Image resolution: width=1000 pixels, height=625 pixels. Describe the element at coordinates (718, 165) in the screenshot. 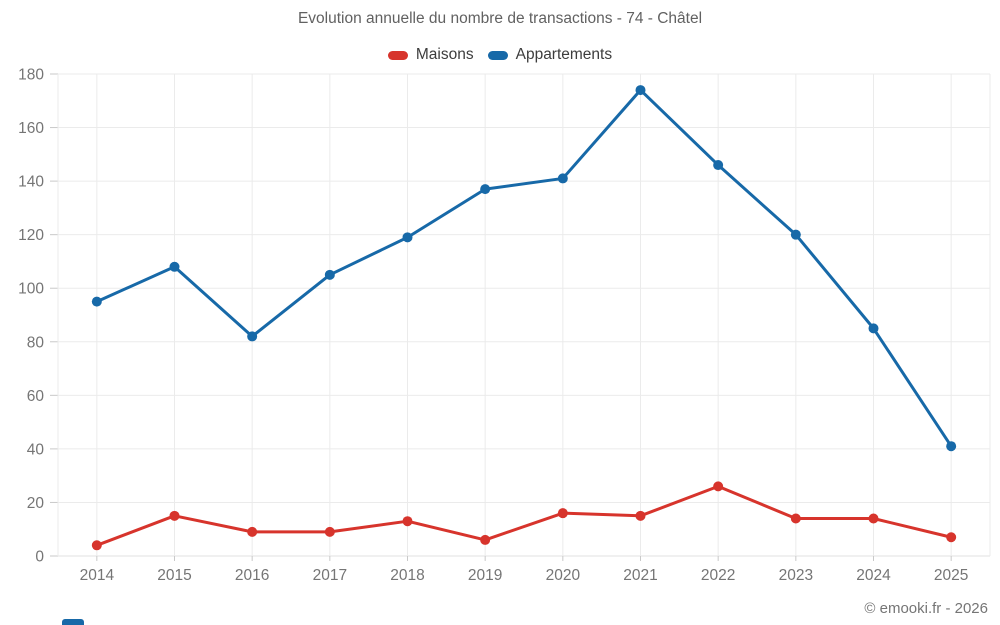

I see `data-point-appartements-2022` at that location.